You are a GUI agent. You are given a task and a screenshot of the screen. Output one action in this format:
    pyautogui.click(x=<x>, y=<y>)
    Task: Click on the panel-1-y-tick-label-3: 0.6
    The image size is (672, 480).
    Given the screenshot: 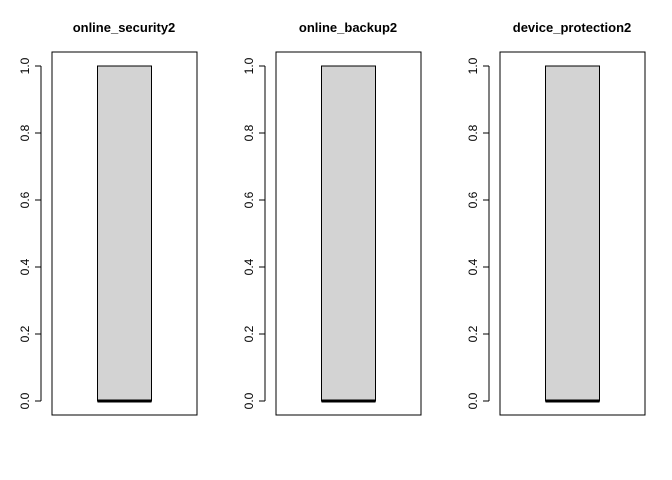 What is the action you would take?
    pyautogui.click(x=25, y=199)
    